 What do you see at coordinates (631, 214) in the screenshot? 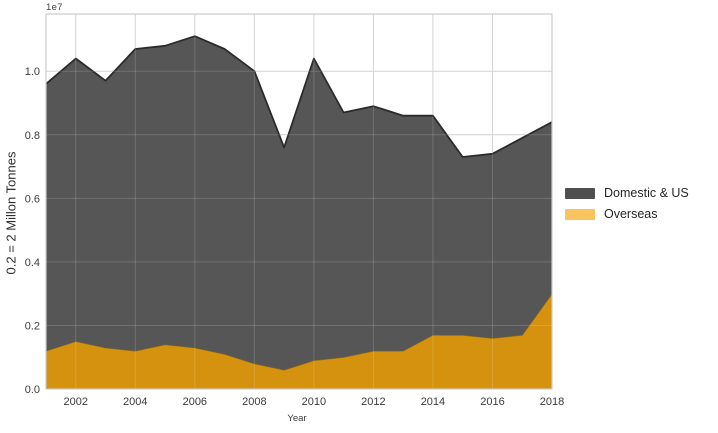
I see `legend-label-overseas: Overseas` at bounding box center [631, 214].